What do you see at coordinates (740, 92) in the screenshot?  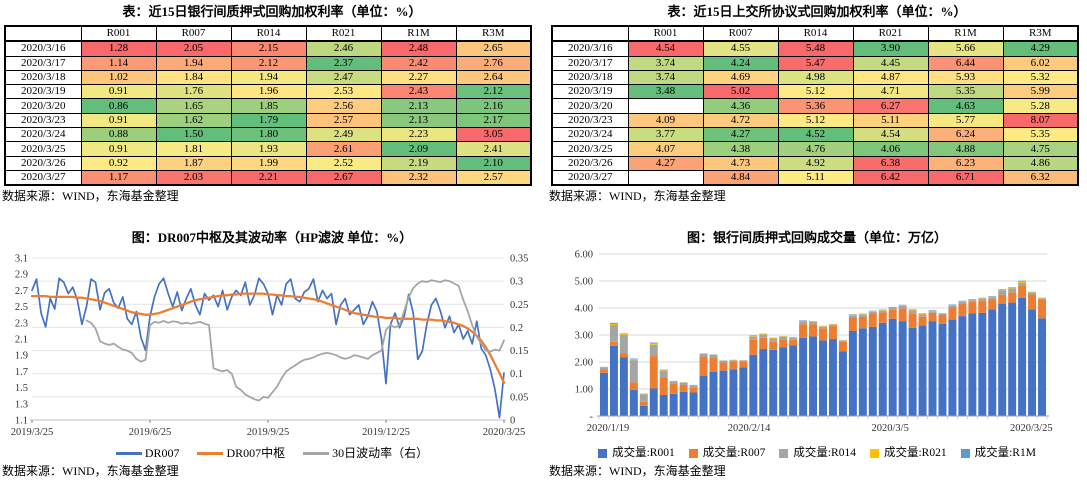 I see `rate-cell: 5.02` at bounding box center [740, 92].